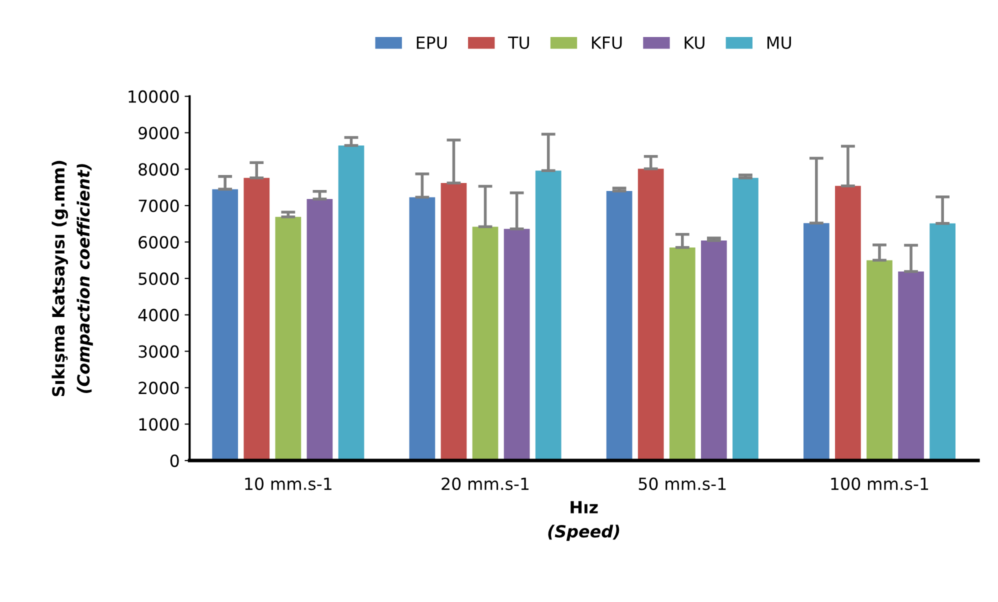  What do you see at coordinates (682, 483) in the screenshot?
I see `x-tick-label: 50 mm.s-1` at bounding box center [682, 483].